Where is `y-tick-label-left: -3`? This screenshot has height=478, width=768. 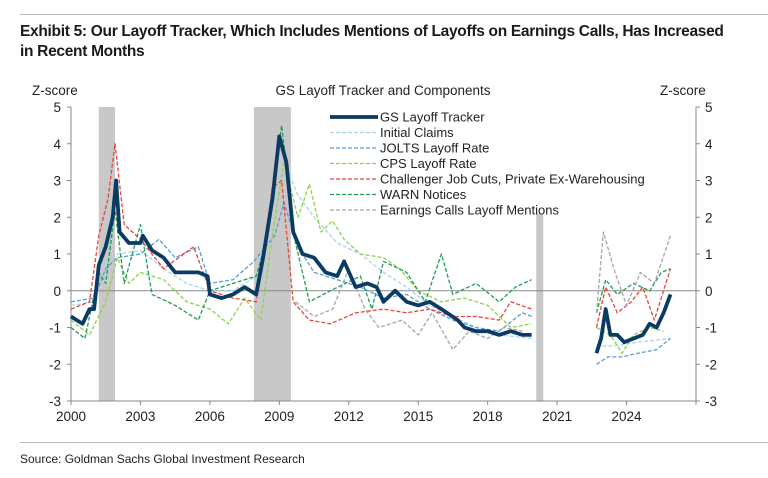 y-tick-label-left: -3 is located at coordinates (55, 401).